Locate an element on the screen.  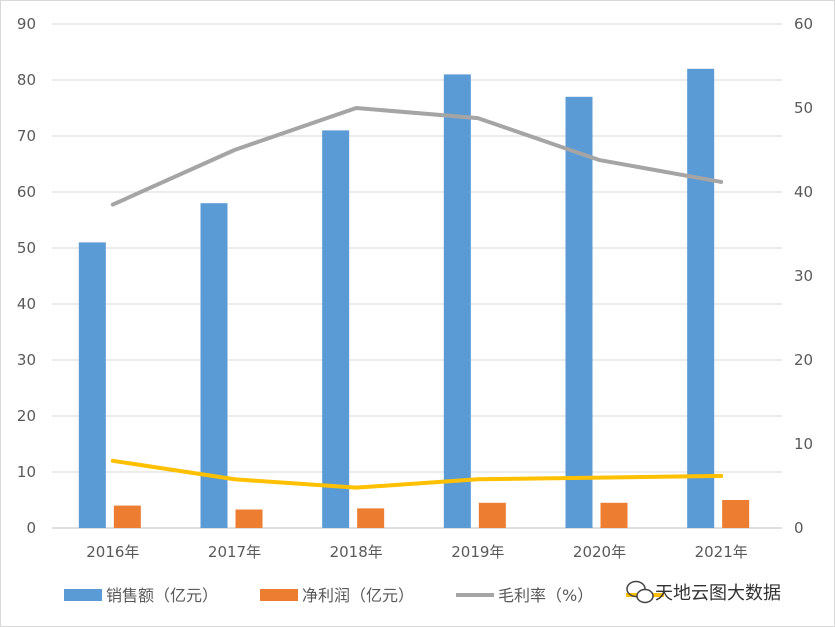
x-tick-label: 2017年 is located at coordinates (234, 552).